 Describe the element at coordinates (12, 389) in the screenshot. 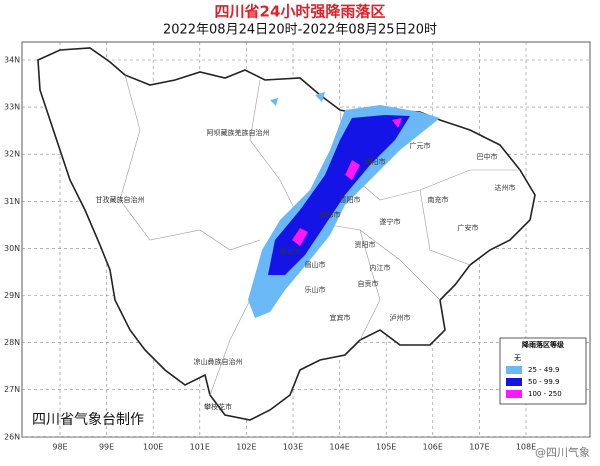

I see `lat-label: 27N` at that location.